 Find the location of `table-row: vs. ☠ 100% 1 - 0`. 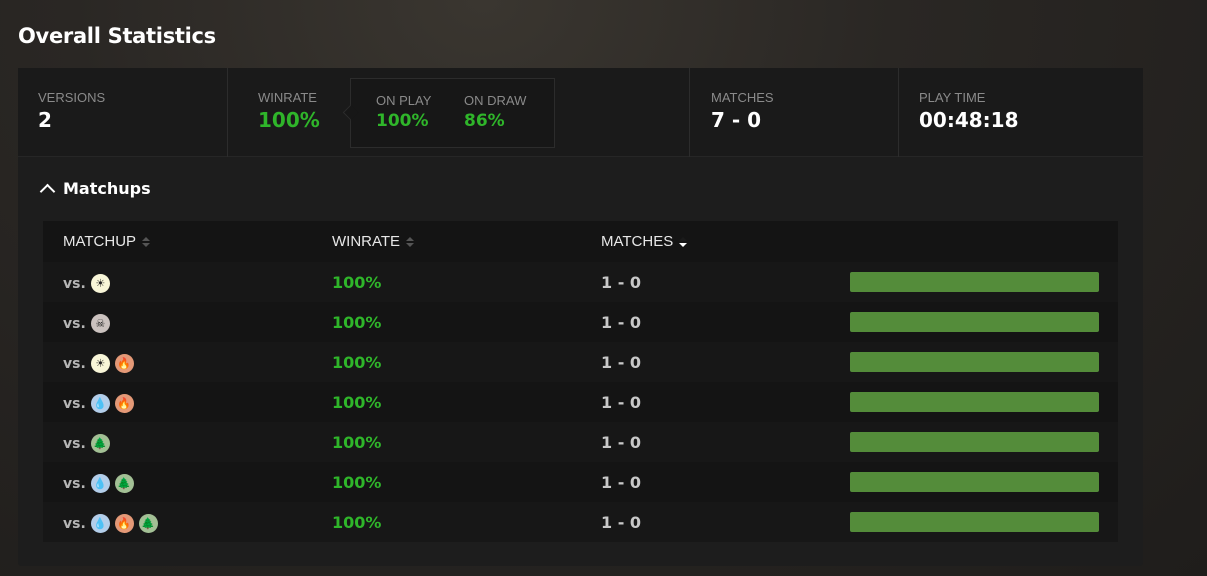

table-row: vs. ☠ 100% 1 - 0 is located at coordinates (580, 322).